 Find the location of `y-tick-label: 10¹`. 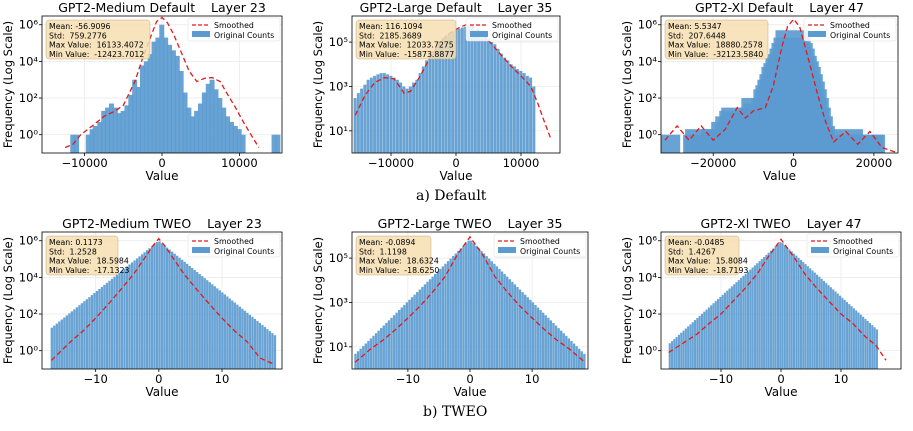

y-tick-label: 10¹ is located at coordinates (338, 347).